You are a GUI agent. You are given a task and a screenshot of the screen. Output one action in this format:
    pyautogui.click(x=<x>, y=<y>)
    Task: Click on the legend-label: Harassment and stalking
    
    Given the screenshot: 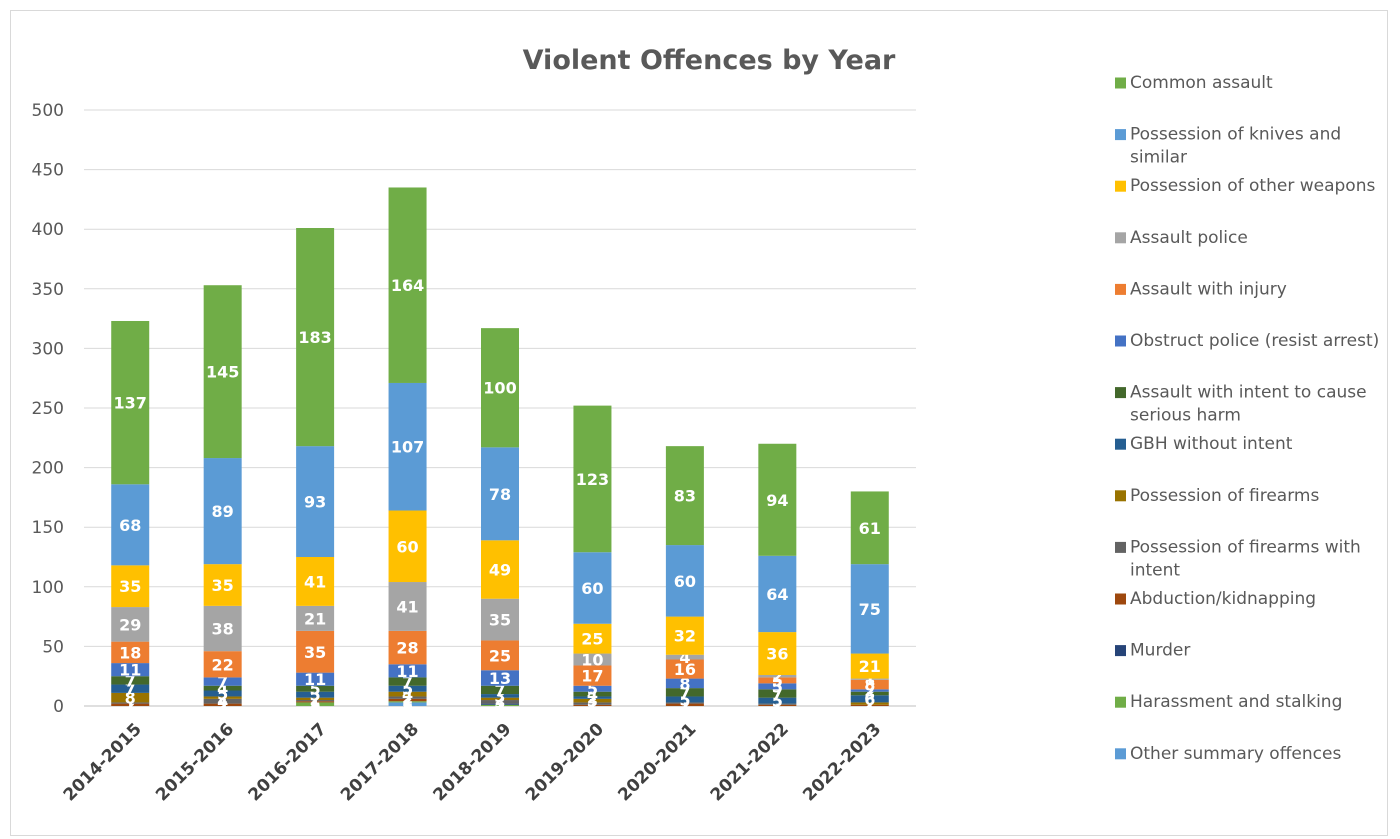 What is the action you would take?
    pyautogui.click(x=1236, y=702)
    